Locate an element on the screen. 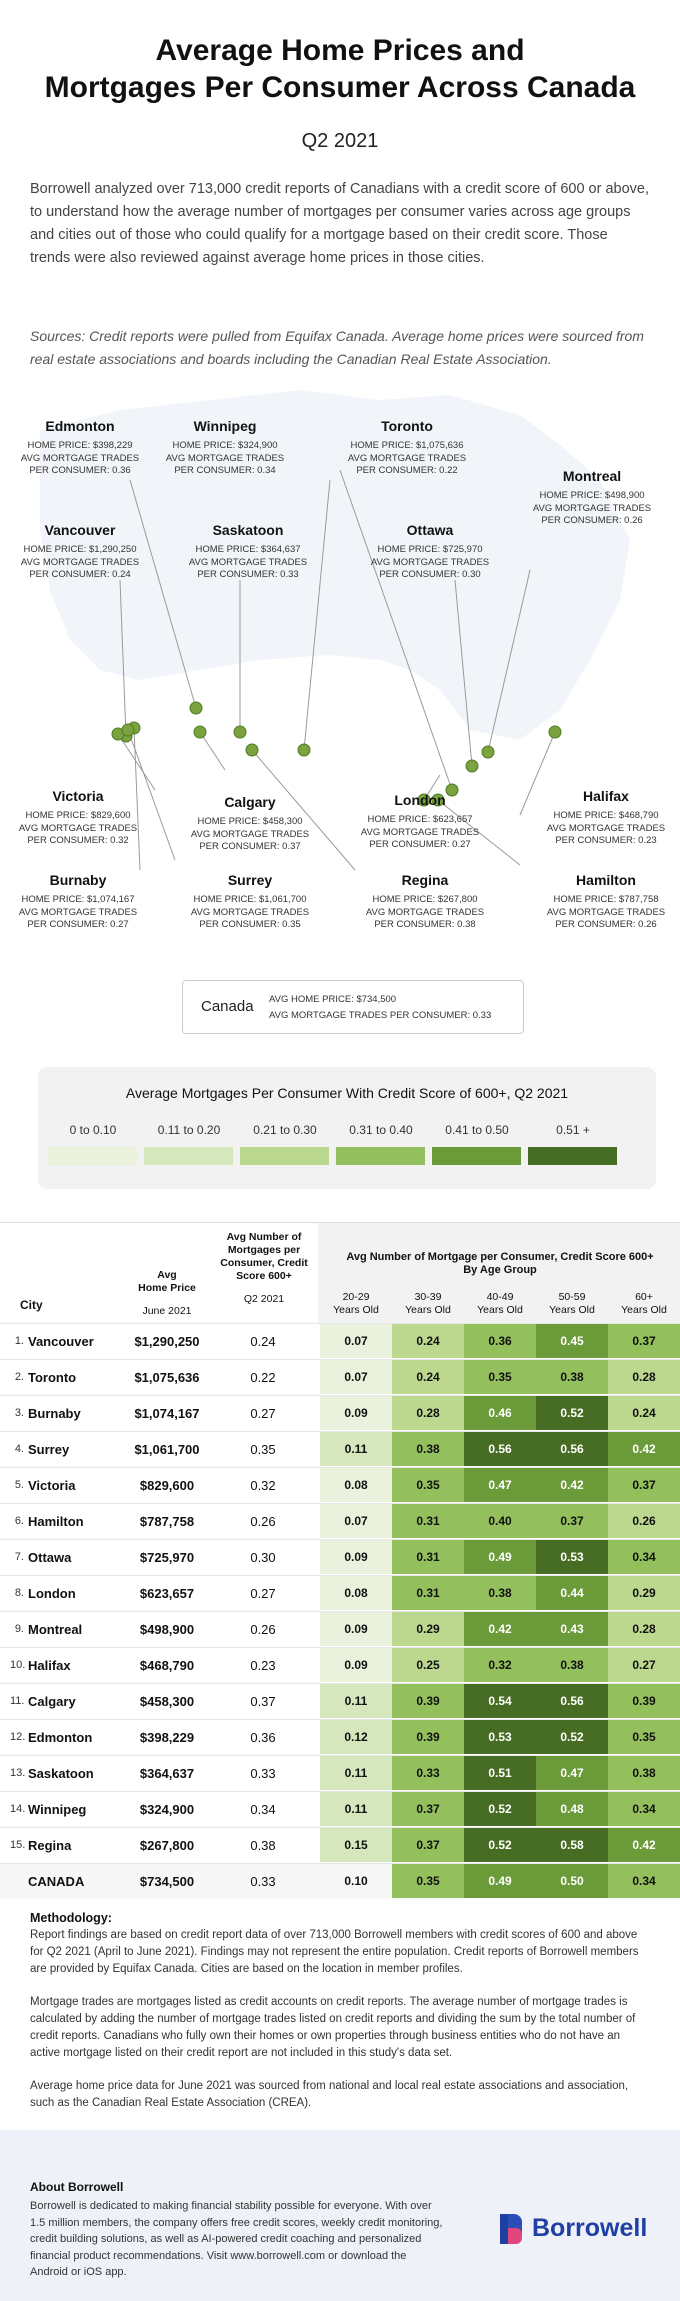 This screenshot has width=680, height=2301. legend-label: 0.51 + is located at coordinates (573, 1130).